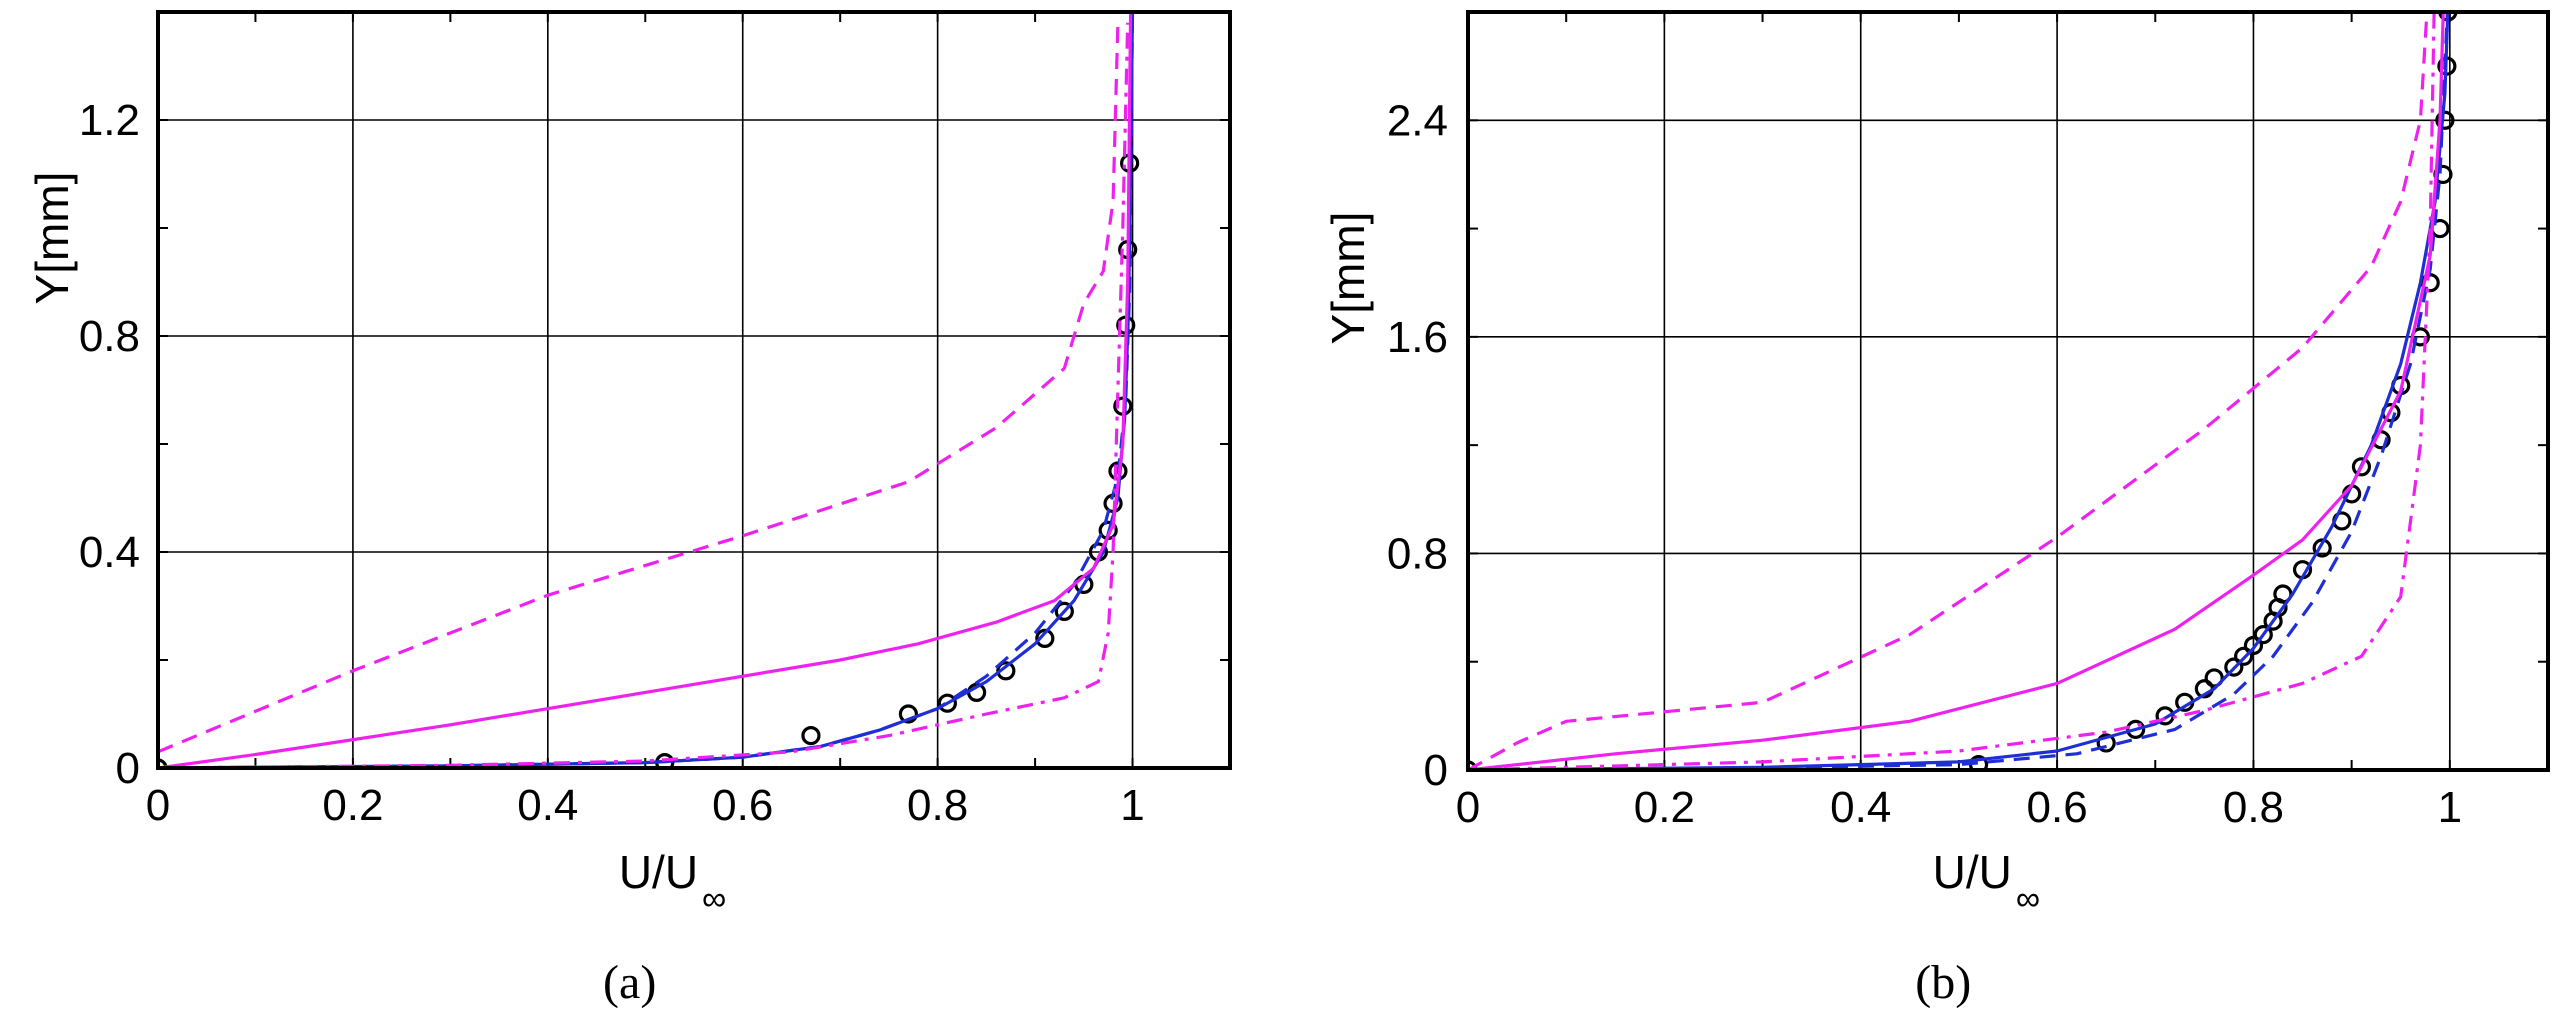 The width and height of the screenshot is (2558, 1034). Describe the element at coordinates (109, 120) in the screenshot. I see `y-tick-label: 1.2` at that location.